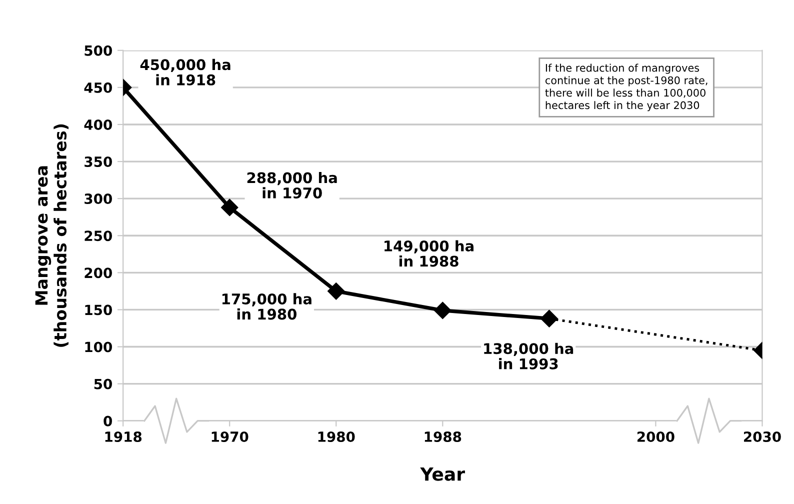 This screenshot has width=794, height=504. I want to click on annotation: 175,000 ha in 1980, so click(267, 306).